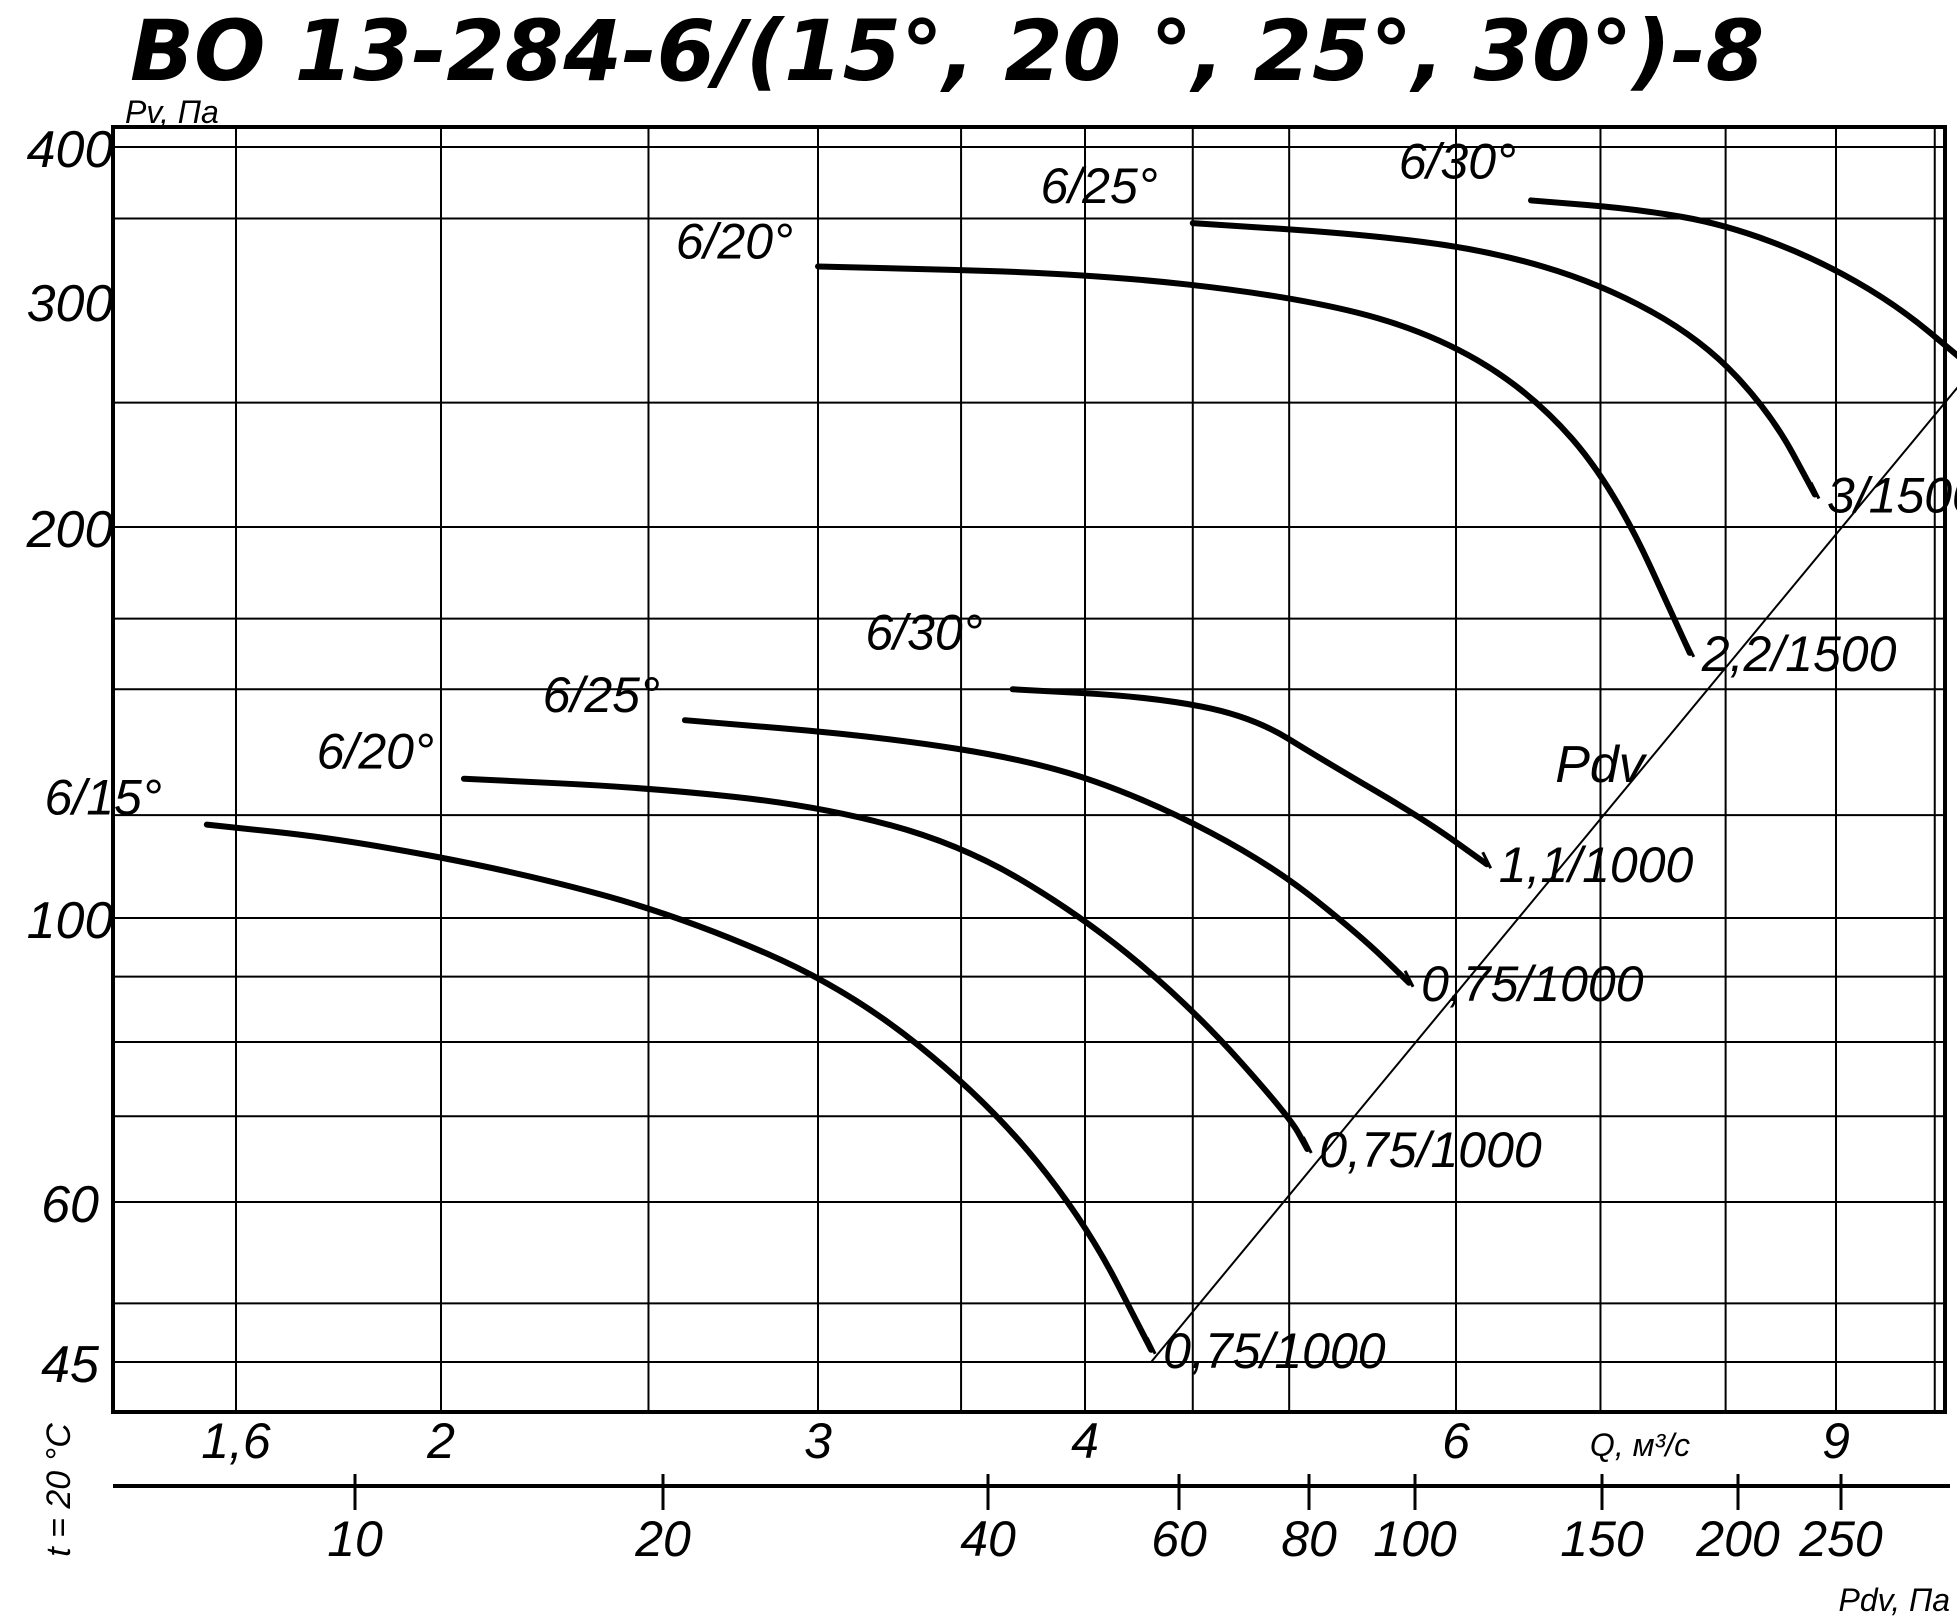 The image size is (1957, 1621). What do you see at coordinates (440, 1441) in the screenshot?
I see `x-tick-label: 2` at bounding box center [440, 1441].